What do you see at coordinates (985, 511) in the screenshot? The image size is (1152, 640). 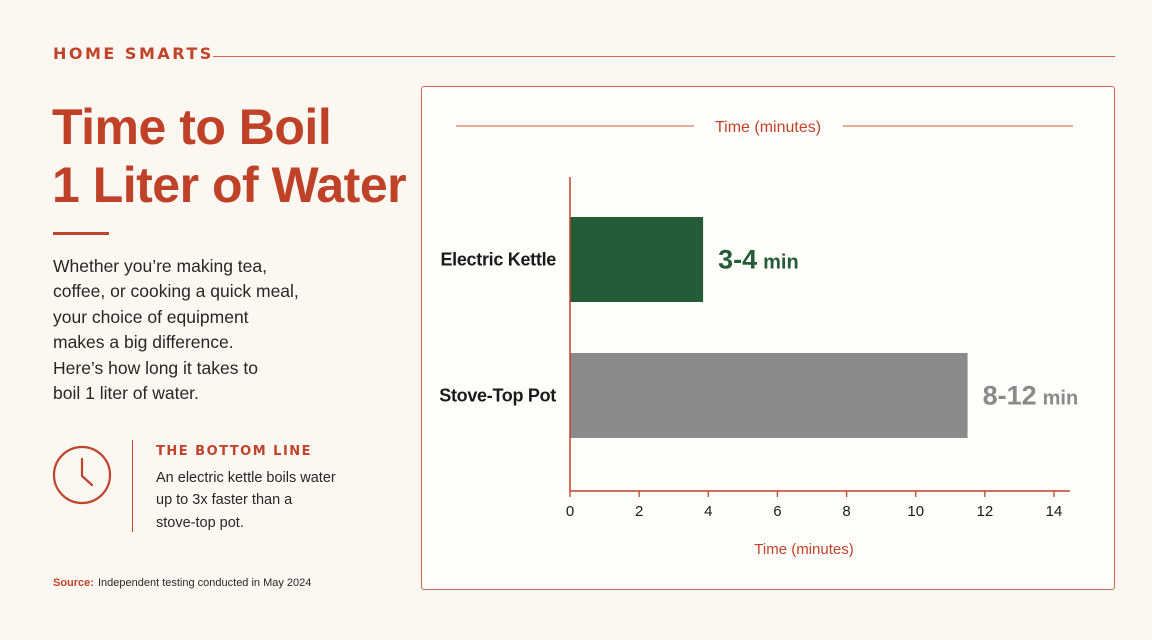 I see `x-tick-label: 12` at bounding box center [985, 511].